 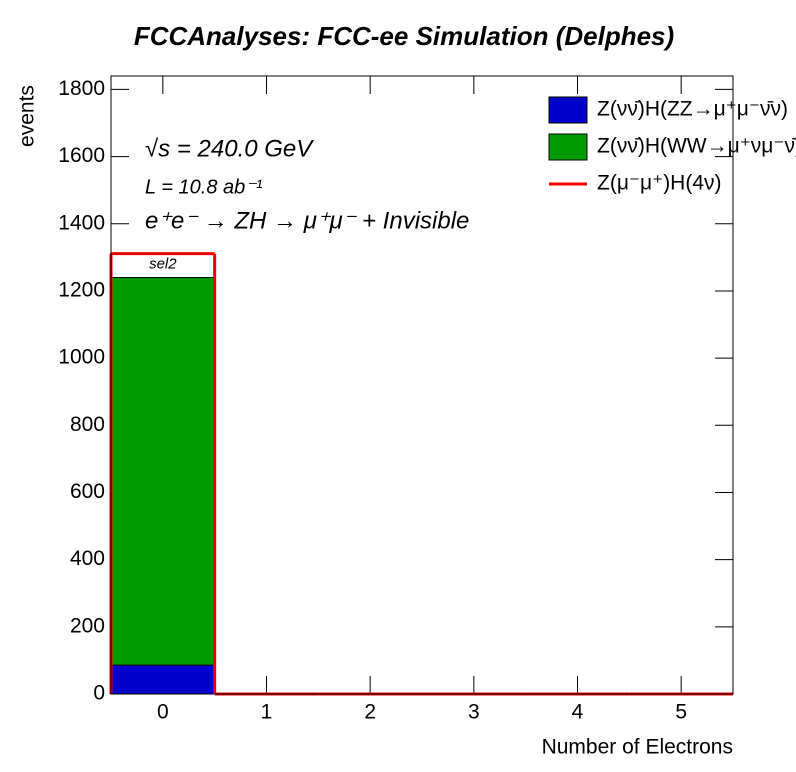 What do you see at coordinates (681, 712) in the screenshot?
I see `x-tick-label: 5` at bounding box center [681, 712].